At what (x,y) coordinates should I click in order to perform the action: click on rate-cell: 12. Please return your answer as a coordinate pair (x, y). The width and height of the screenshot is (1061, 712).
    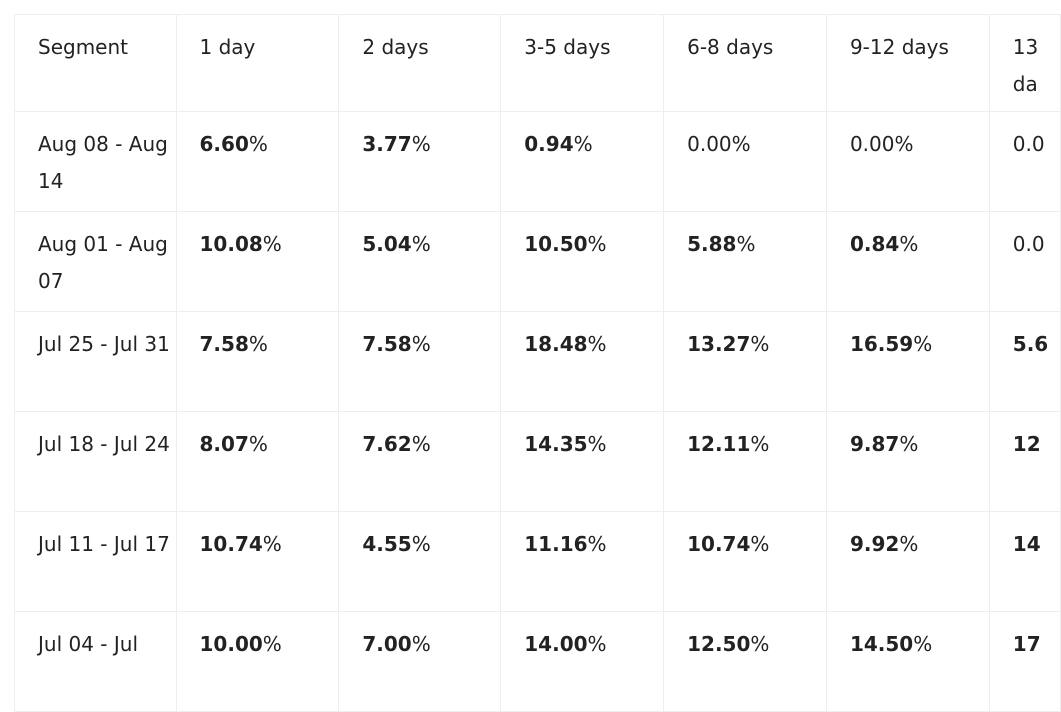
    Looking at the image, I should click on (1024, 461).